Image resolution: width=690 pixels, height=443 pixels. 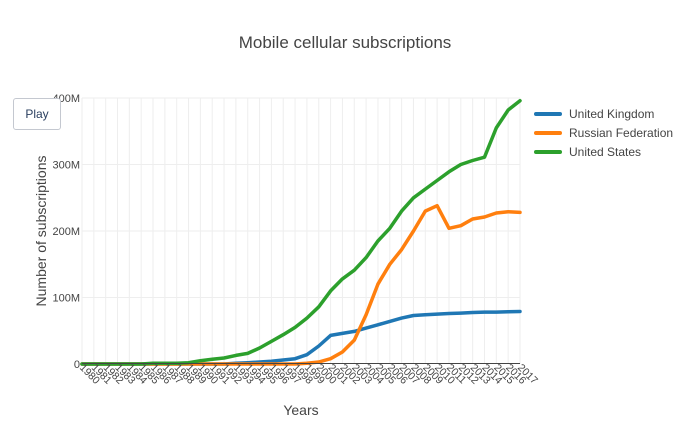 What do you see at coordinates (66, 299) in the screenshot?
I see `y-tick-label: 100M` at bounding box center [66, 299].